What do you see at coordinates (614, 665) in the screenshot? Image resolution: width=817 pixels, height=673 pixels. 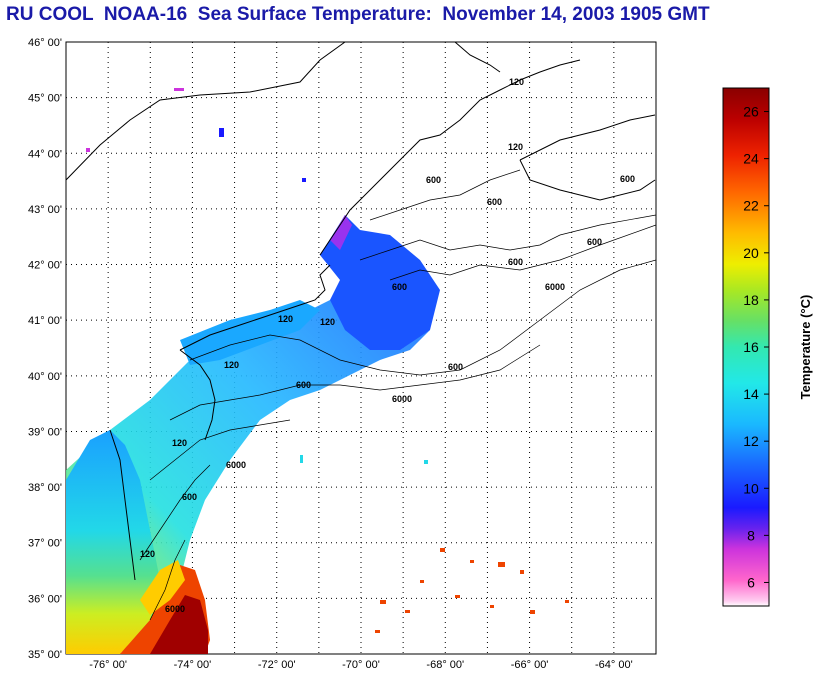 I see `longitude-label: -64° 00'` at bounding box center [614, 665].